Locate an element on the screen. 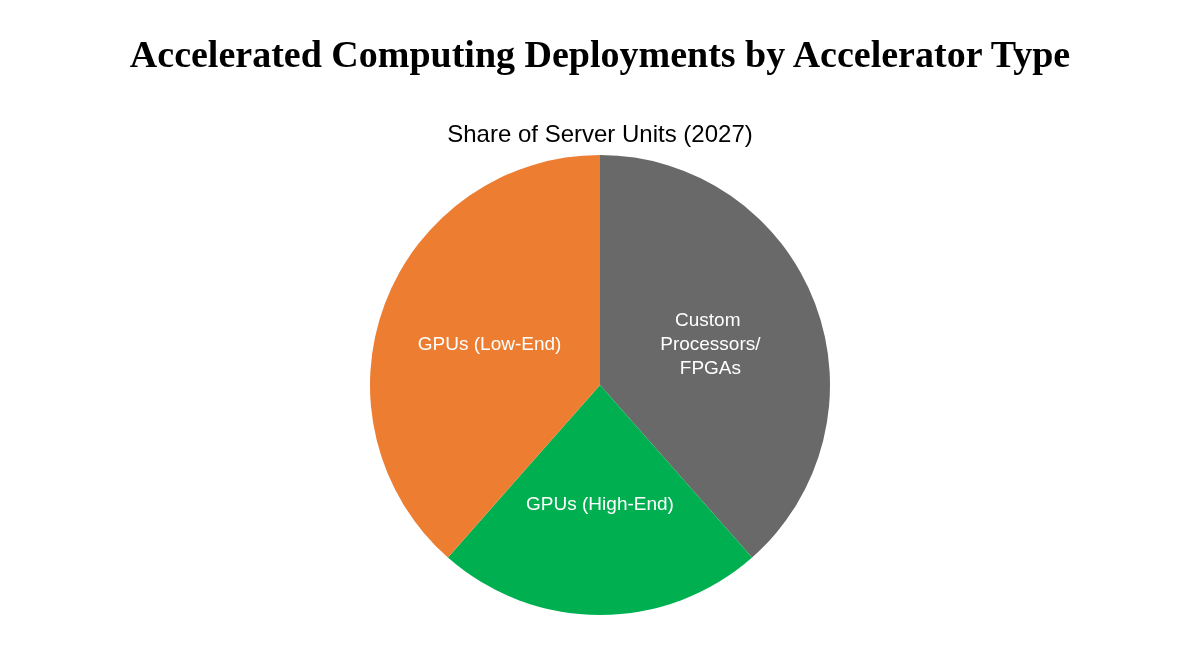 The height and width of the screenshot is (660, 1200). slice-label: GPUs (Low-End) is located at coordinates (489, 343).